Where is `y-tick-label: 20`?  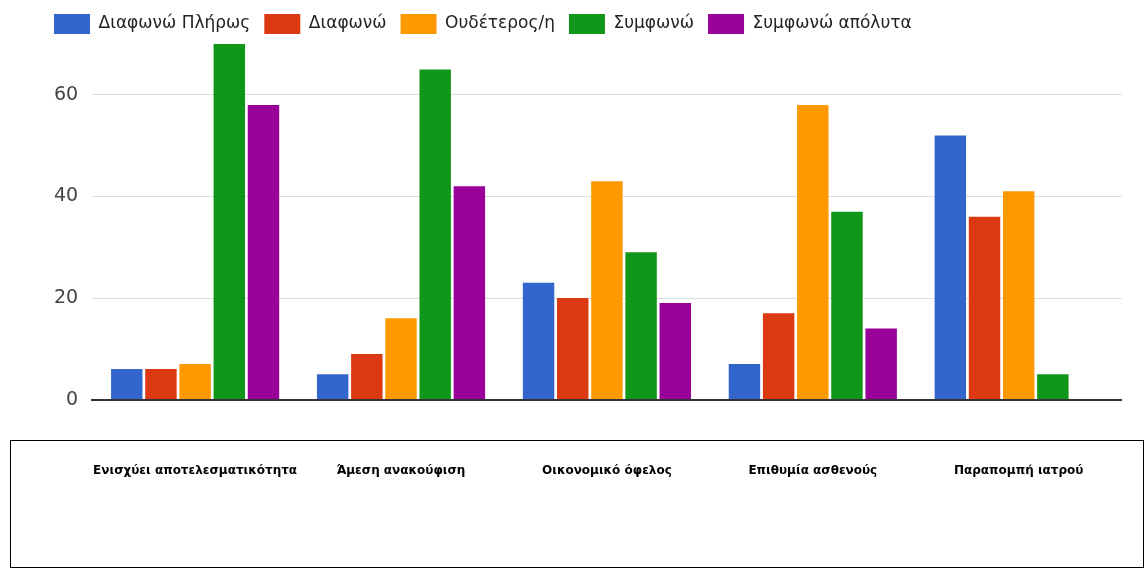
y-tick-label: 20 is located at coordinates (66, 295).